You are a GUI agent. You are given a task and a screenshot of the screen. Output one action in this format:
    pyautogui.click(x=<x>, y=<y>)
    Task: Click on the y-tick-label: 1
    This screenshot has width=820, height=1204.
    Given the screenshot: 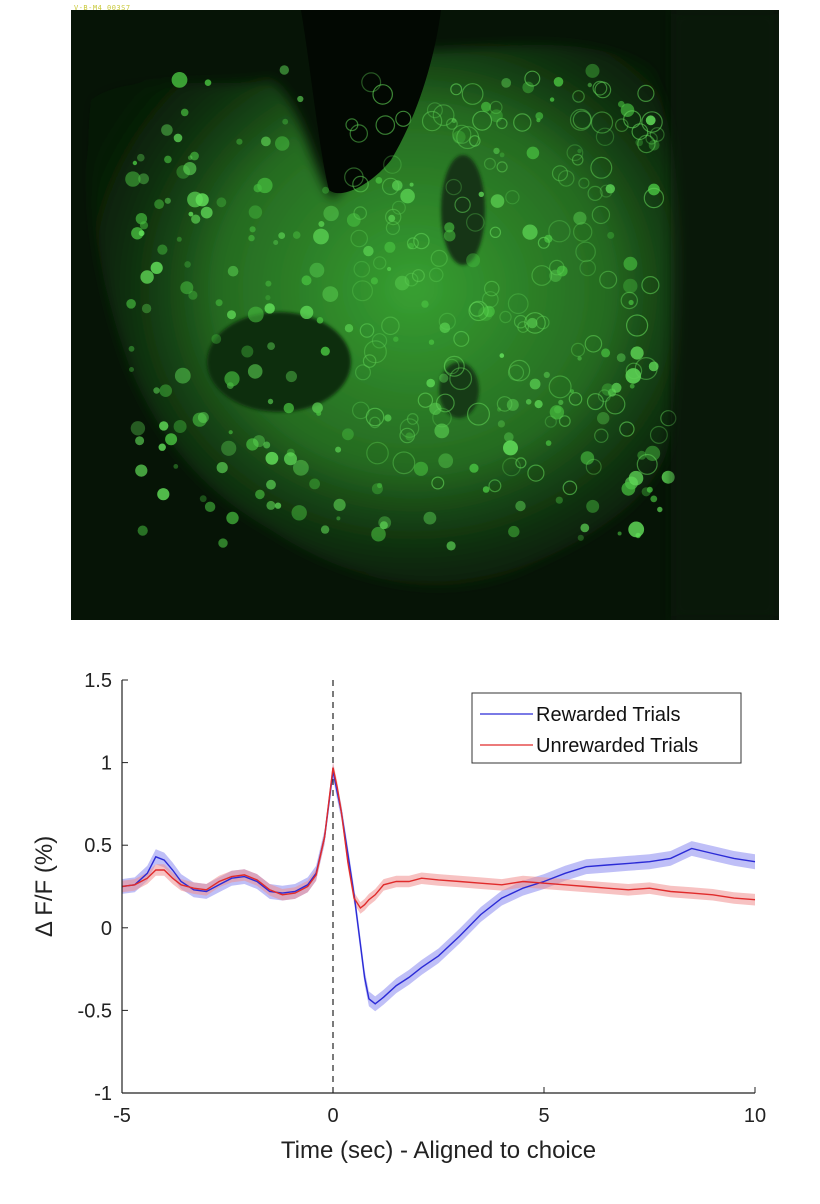 What is the action you would take?
    pyautogui.click(x=106, y=764)
    